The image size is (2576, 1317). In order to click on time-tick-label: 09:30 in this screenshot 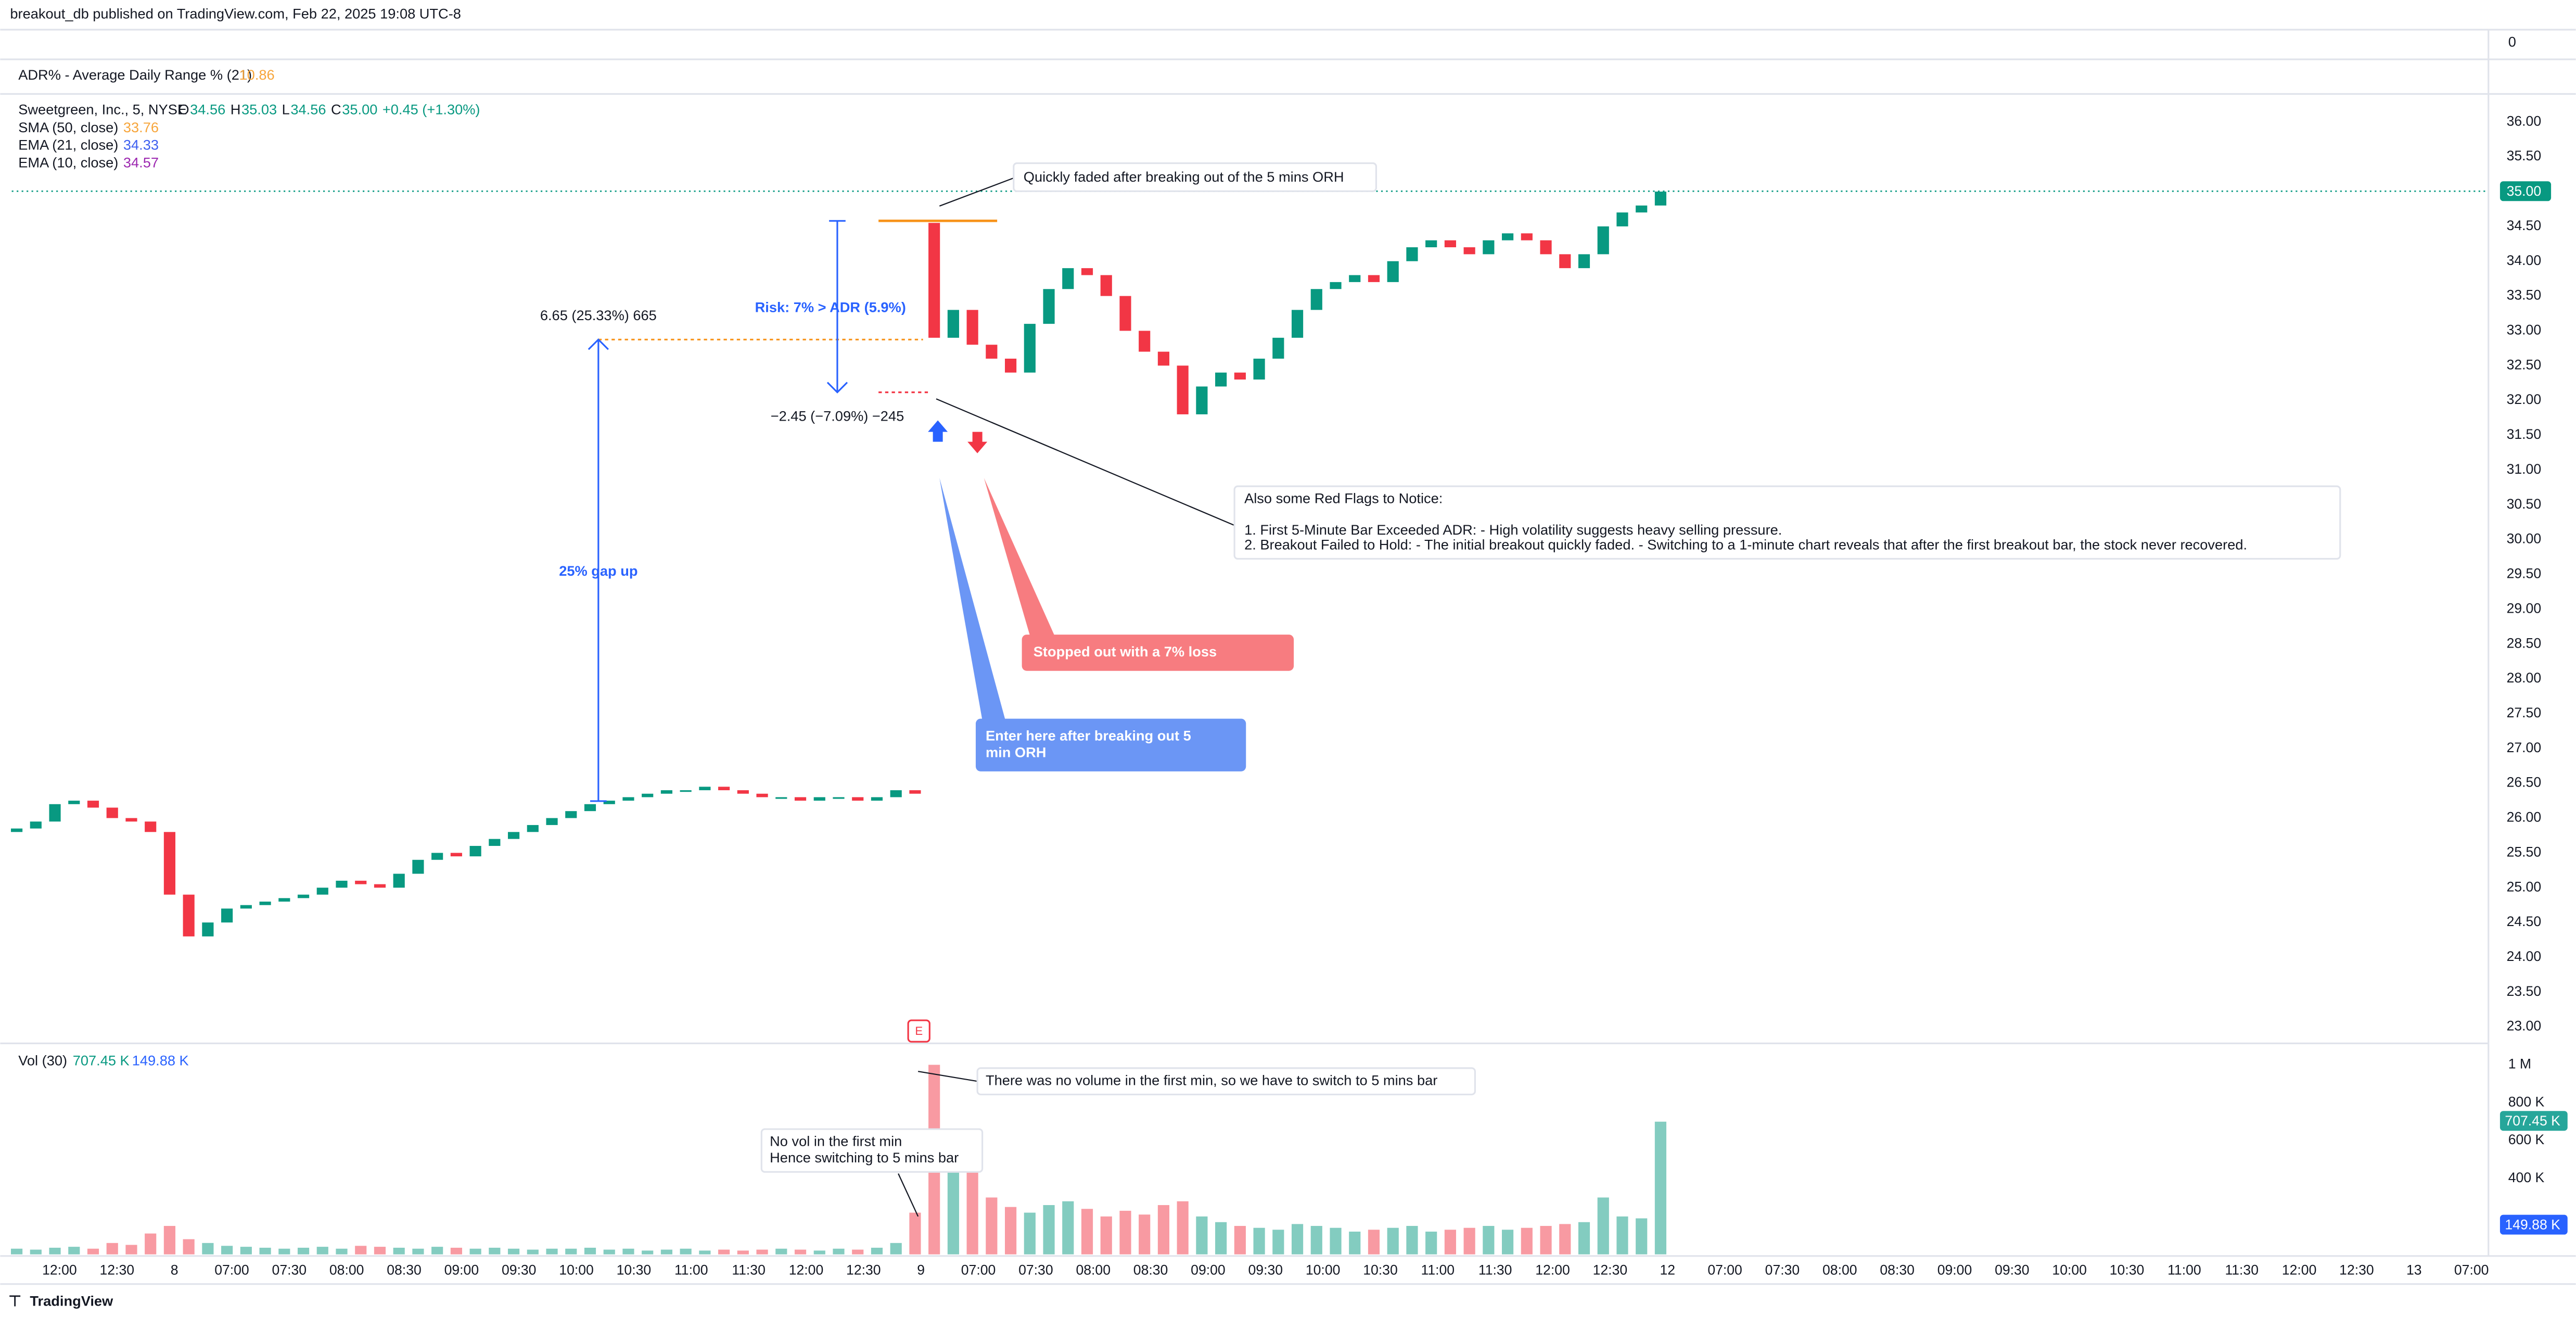, I will do `click(519, 1269)`.